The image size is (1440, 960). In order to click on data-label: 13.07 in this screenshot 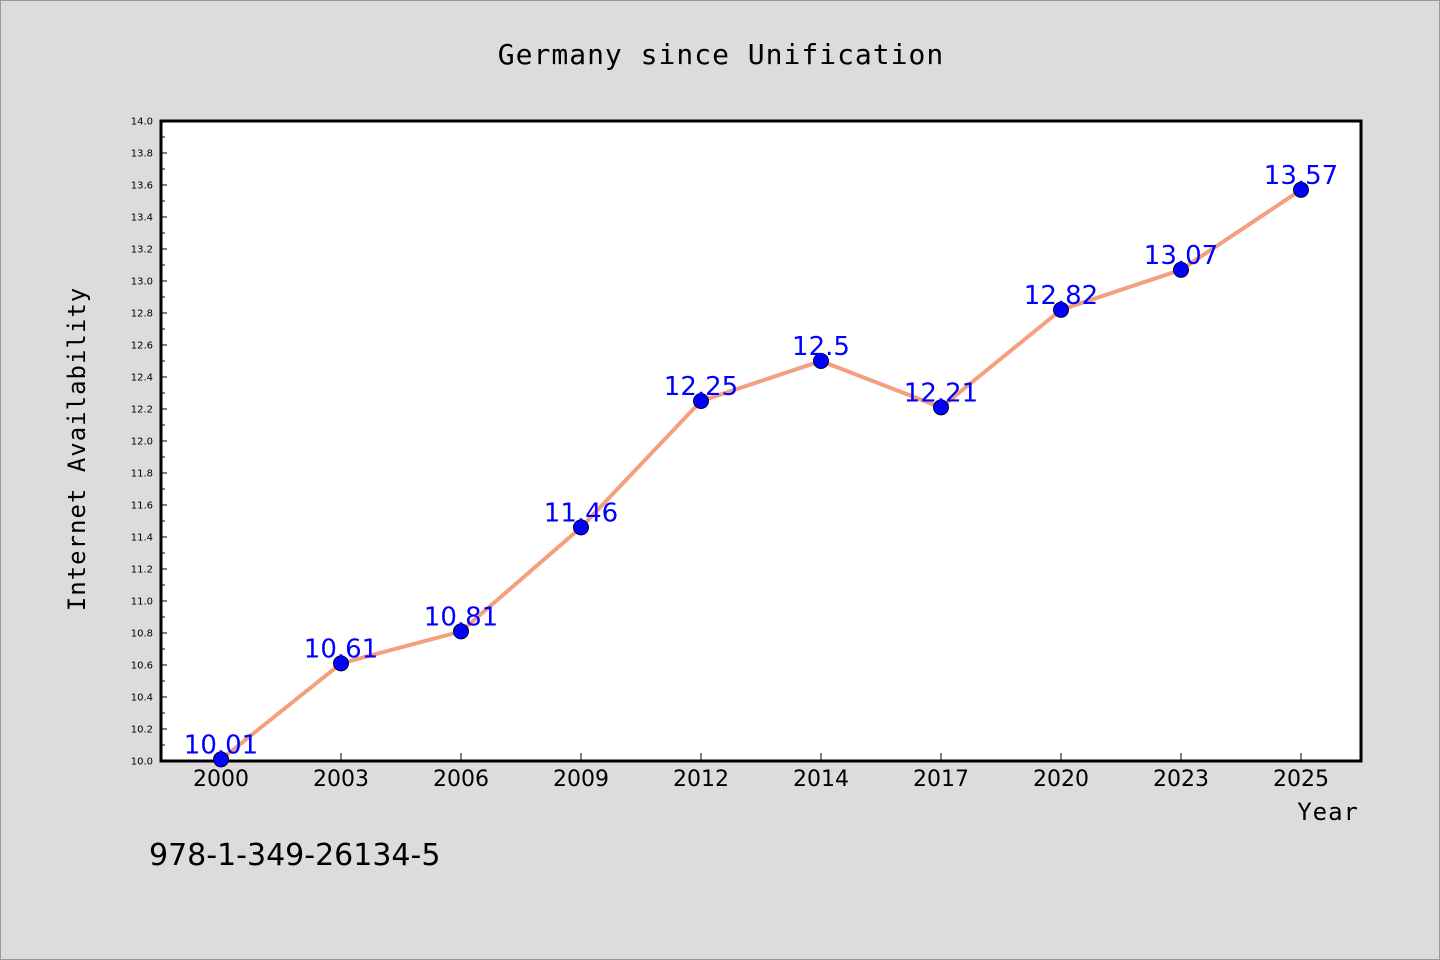, I will do `click(1181, 256)`.